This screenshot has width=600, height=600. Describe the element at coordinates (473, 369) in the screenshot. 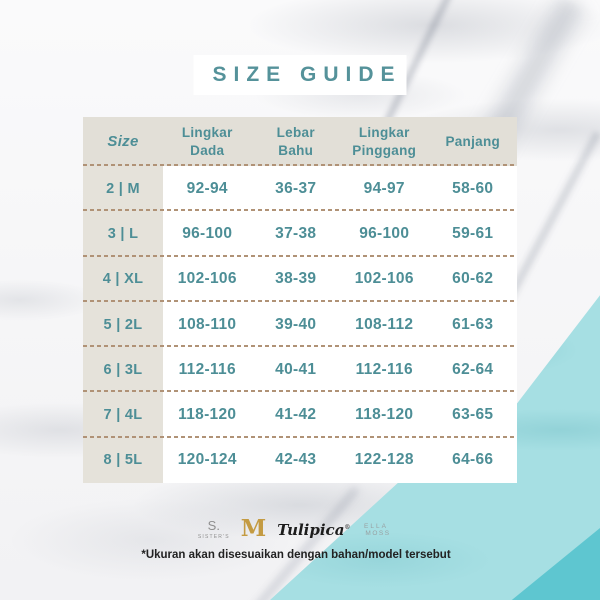

I see `data-cell: 62-64` at that location.